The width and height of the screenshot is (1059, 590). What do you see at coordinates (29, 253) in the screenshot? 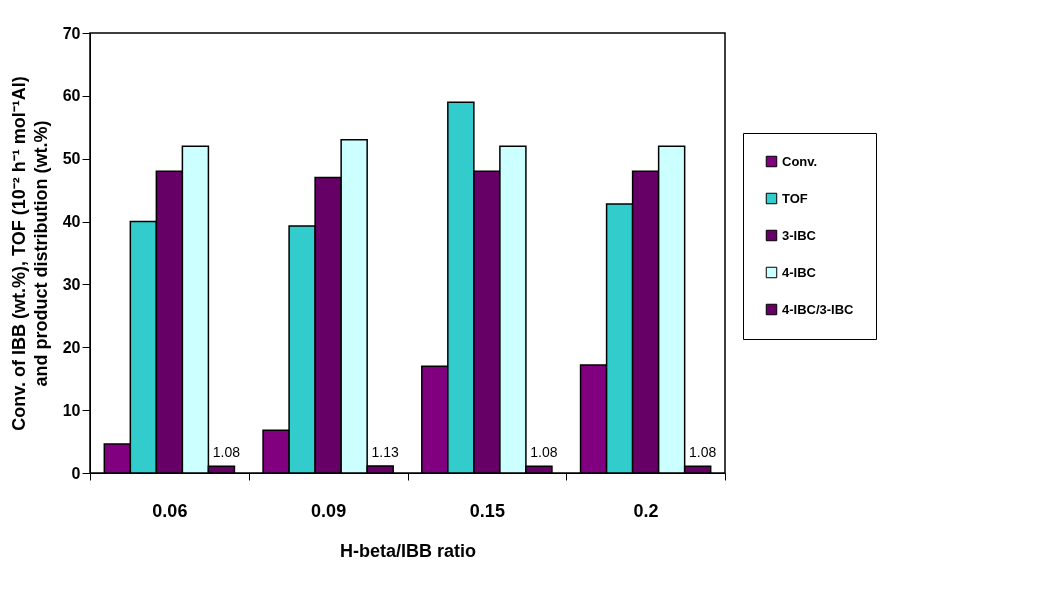
I see `y-axis-title: Conv. of IBB (wt.%), TOF (10⁻² h⁻¹ mol⁻¹Al) and product distribution (wt.%)` at bounding box center [29, 253].